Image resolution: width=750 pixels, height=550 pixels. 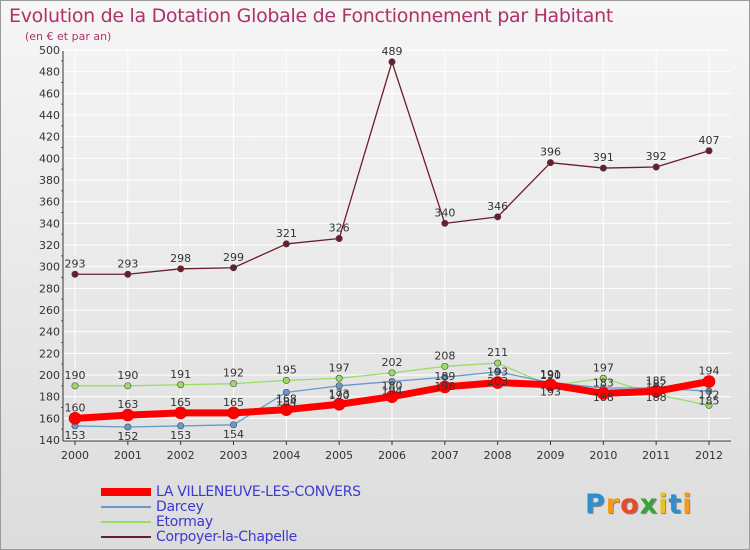 I want to click on x-tick-label: 2009, so click(x=551, y=455).